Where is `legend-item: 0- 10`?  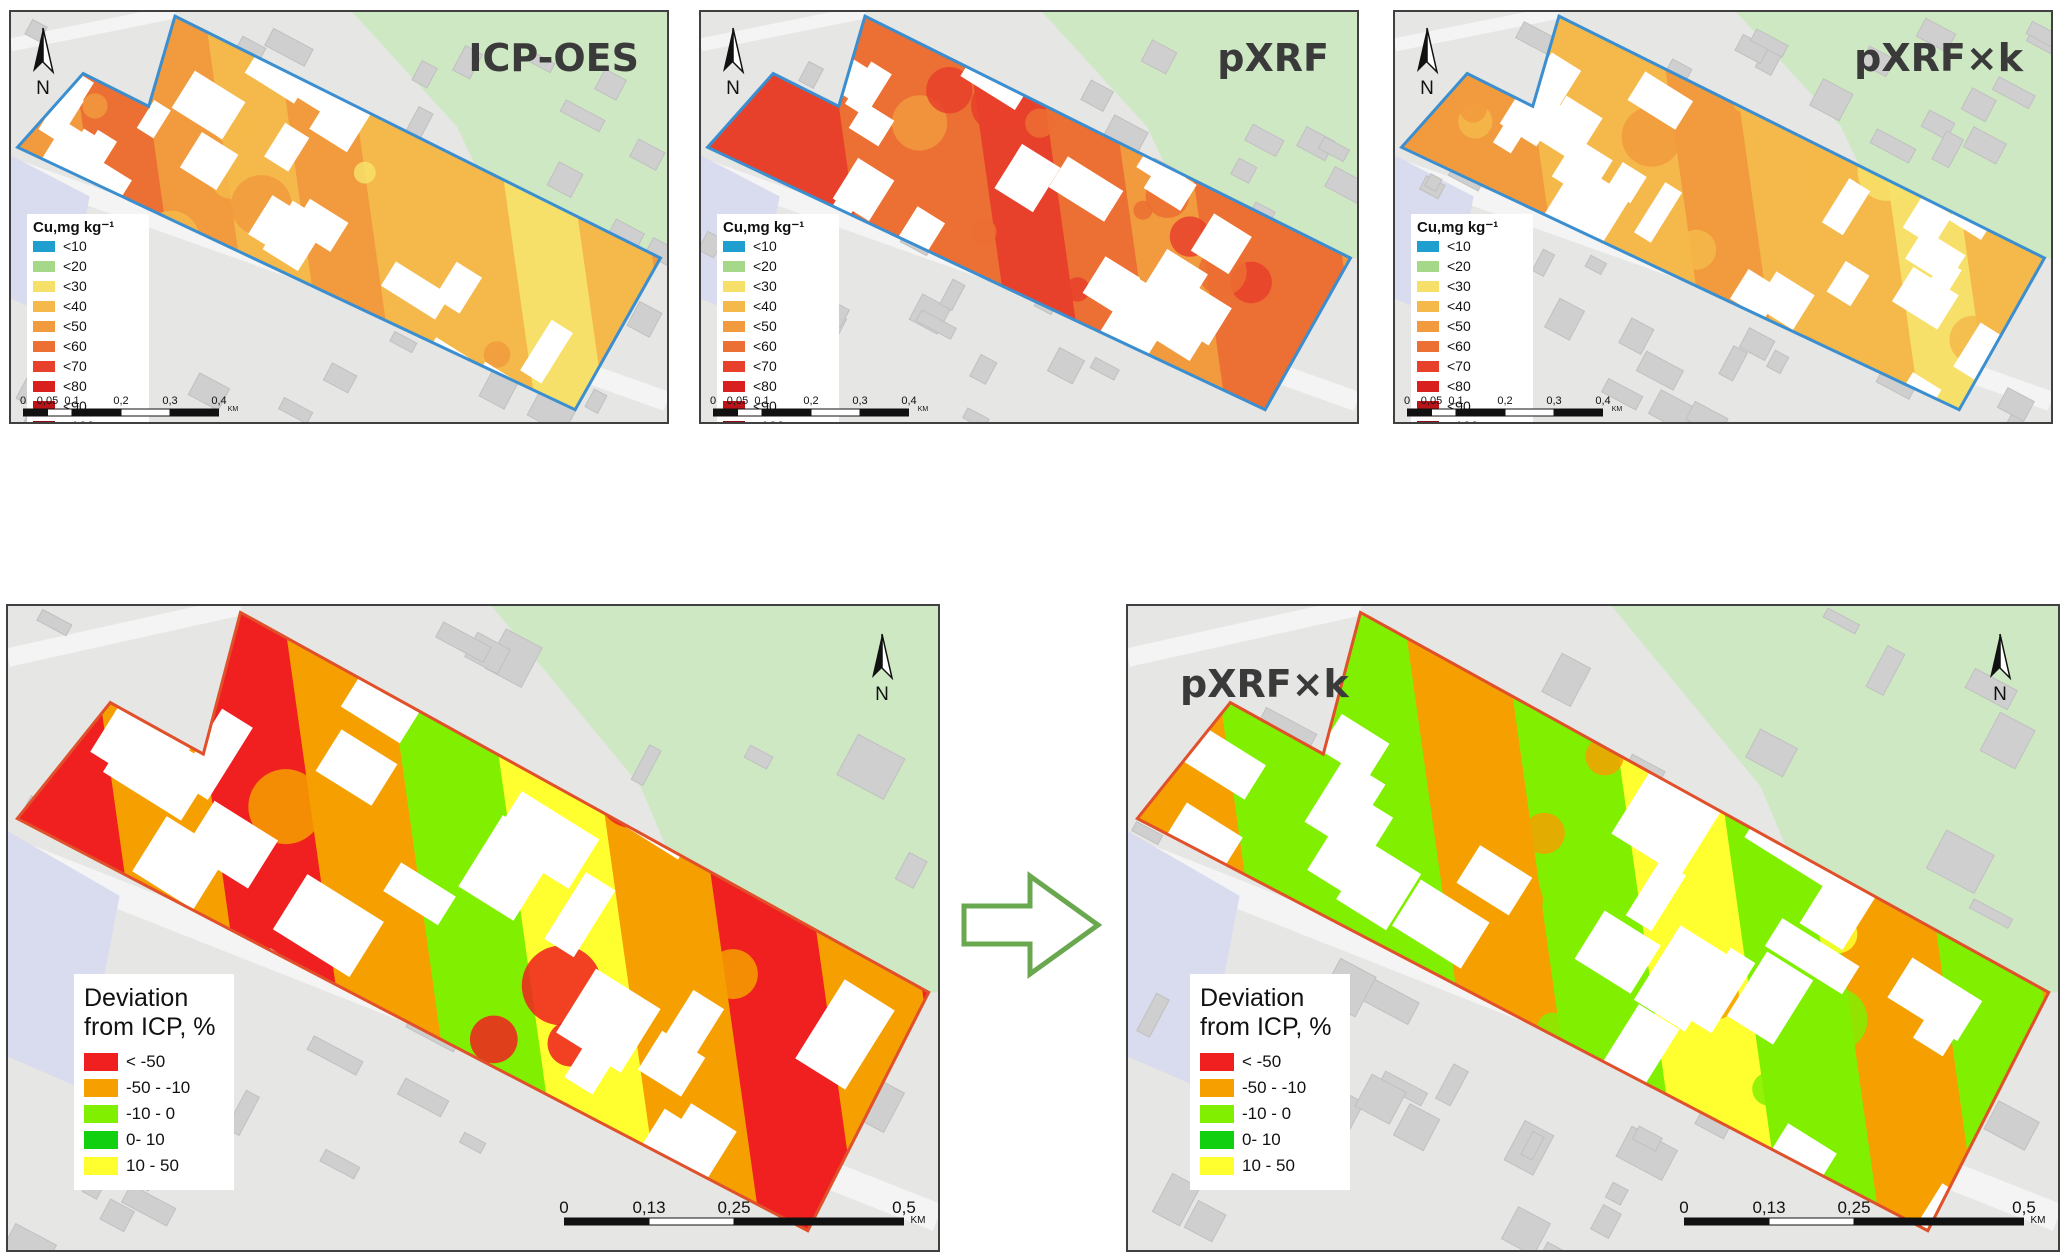
legend-item: 0- 10 is located at coordinates (155, 1140).